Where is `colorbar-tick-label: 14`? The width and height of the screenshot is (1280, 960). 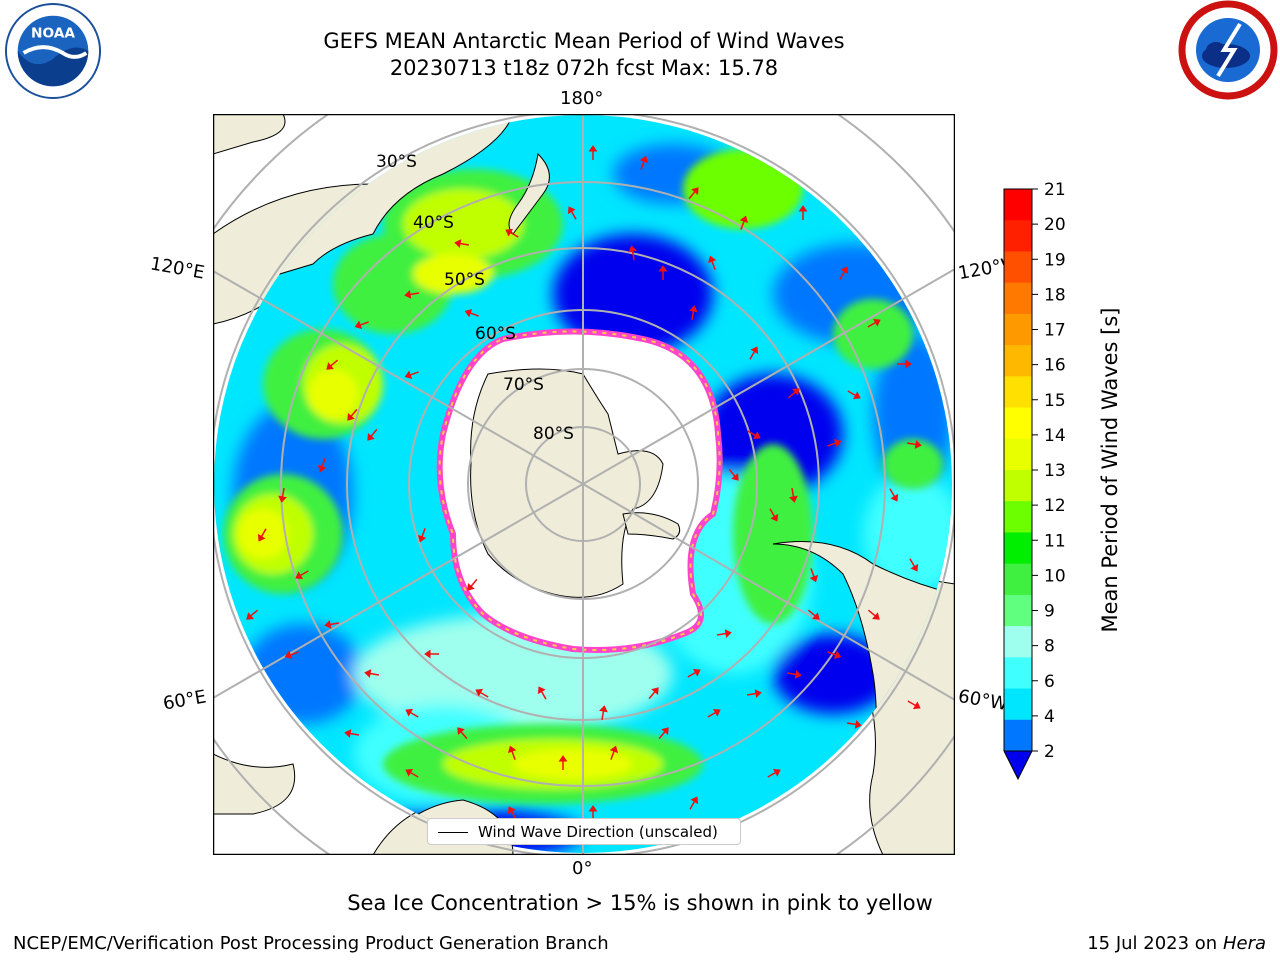
colorbar-tick-label: 14 is located at coordinates (1055, 436).